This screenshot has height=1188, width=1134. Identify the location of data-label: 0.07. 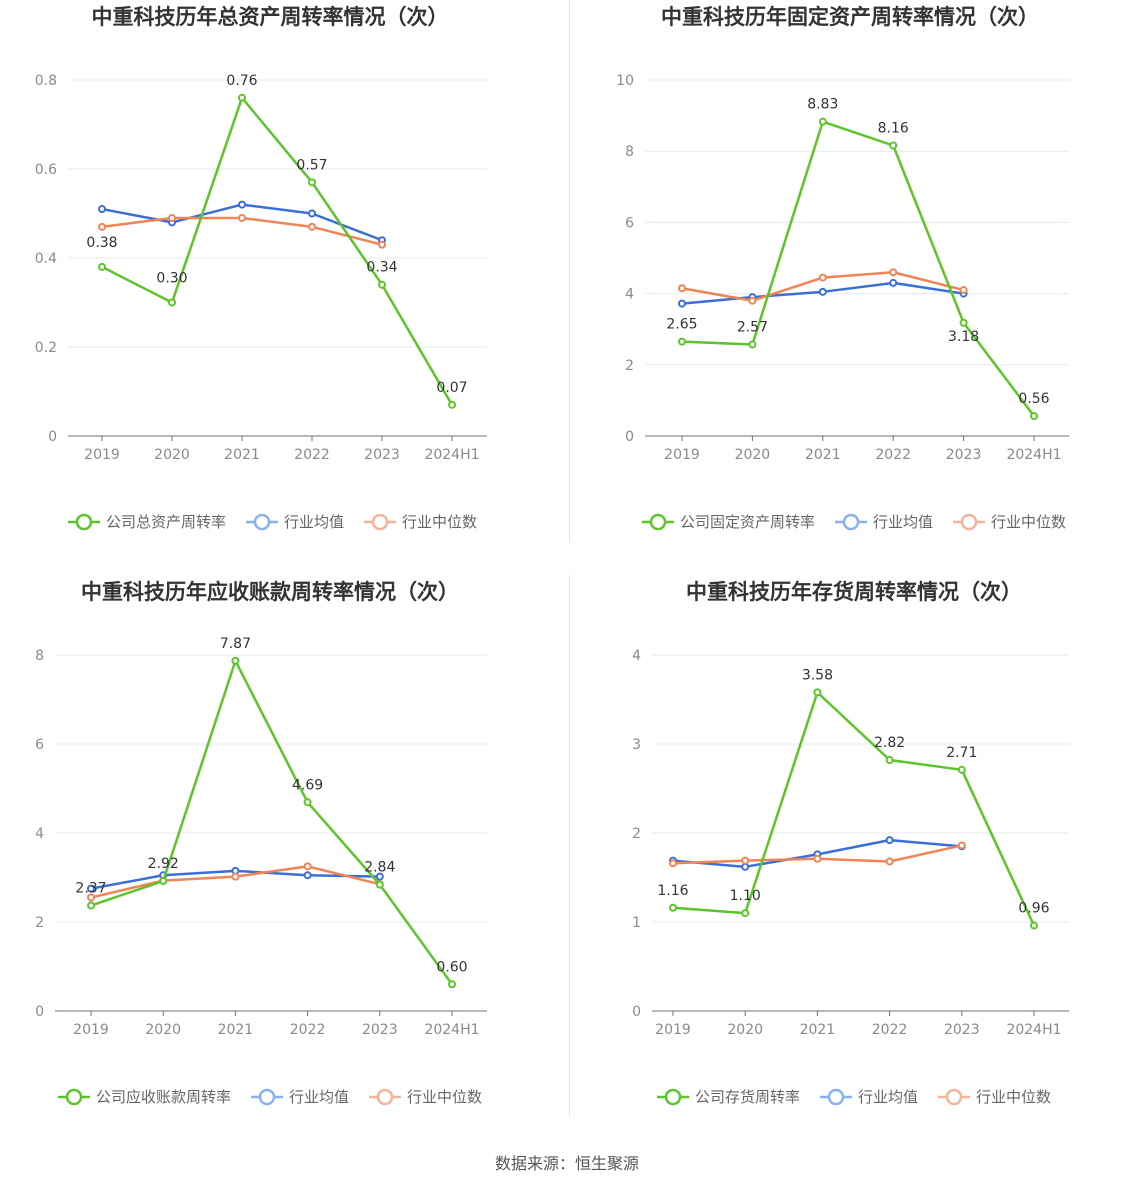
(451, 388).